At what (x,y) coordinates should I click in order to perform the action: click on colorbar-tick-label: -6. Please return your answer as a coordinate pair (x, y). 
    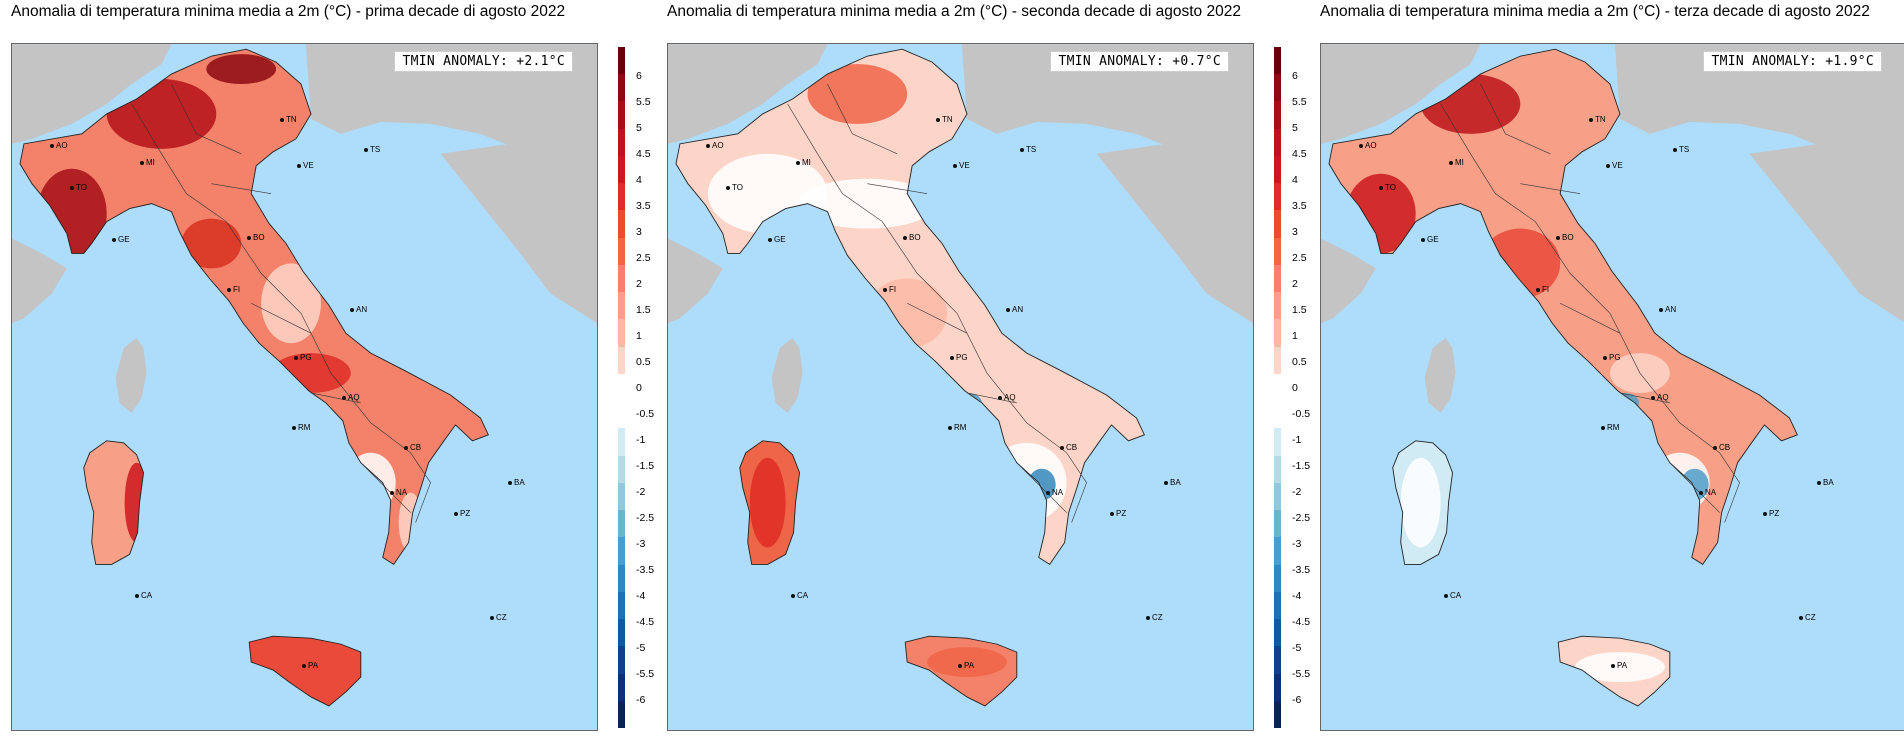
    Looking at the image, I should click on (1297, 700).